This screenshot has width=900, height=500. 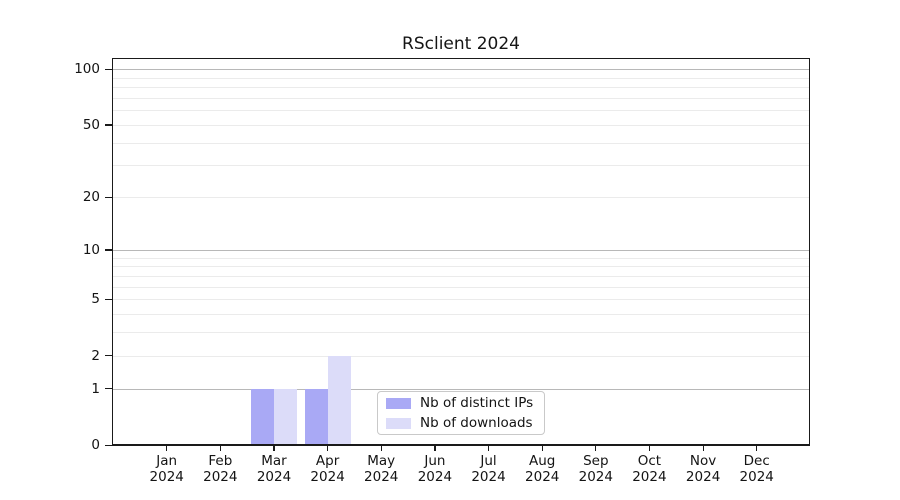 I want to click on legend-label-distinct-ips: Nb of distinct IPs, so click(x=477, y=403).